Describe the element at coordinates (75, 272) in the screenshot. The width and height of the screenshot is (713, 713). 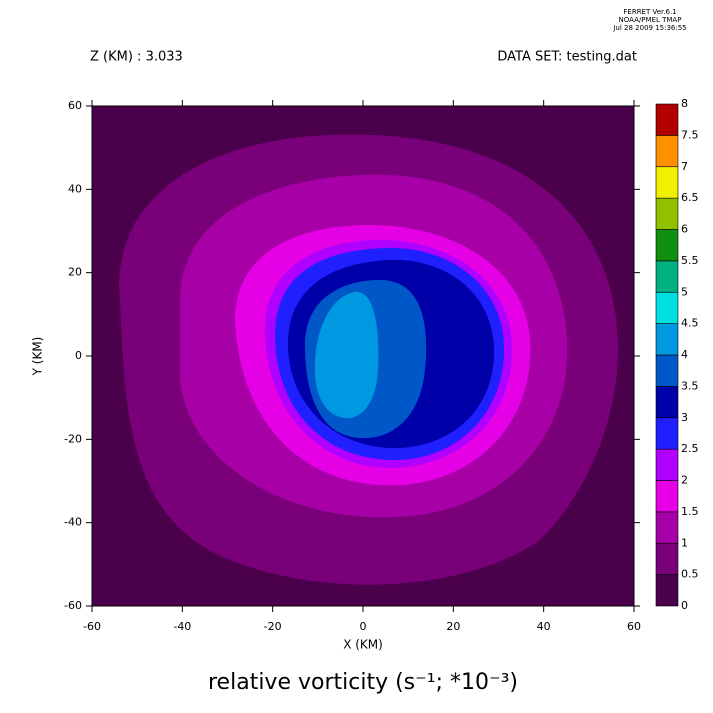
I see `y-tick-label: 20` at that location.